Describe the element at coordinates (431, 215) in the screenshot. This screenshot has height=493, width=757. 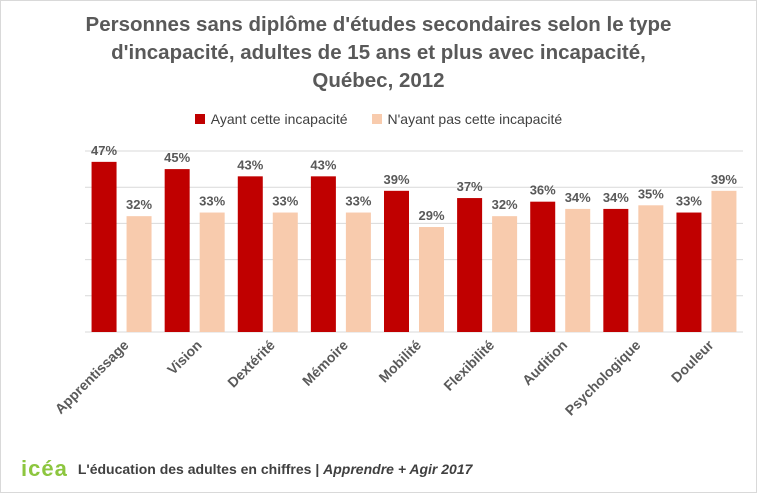
I see `data-label: 29%` at that location.